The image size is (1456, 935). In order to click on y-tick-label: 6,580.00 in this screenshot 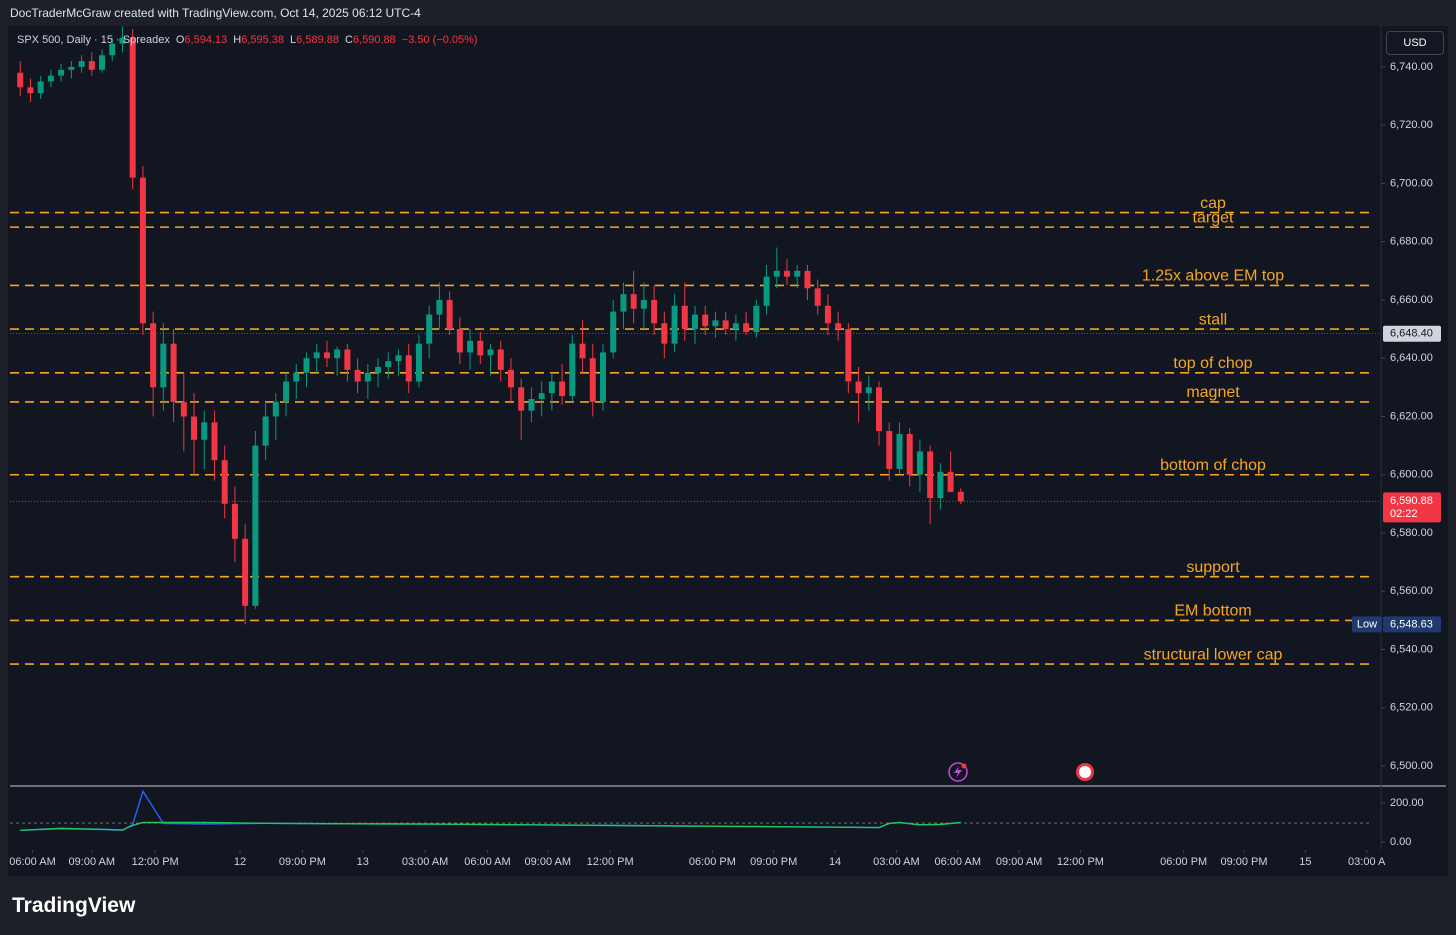, I will do `click(1411, 533)`.